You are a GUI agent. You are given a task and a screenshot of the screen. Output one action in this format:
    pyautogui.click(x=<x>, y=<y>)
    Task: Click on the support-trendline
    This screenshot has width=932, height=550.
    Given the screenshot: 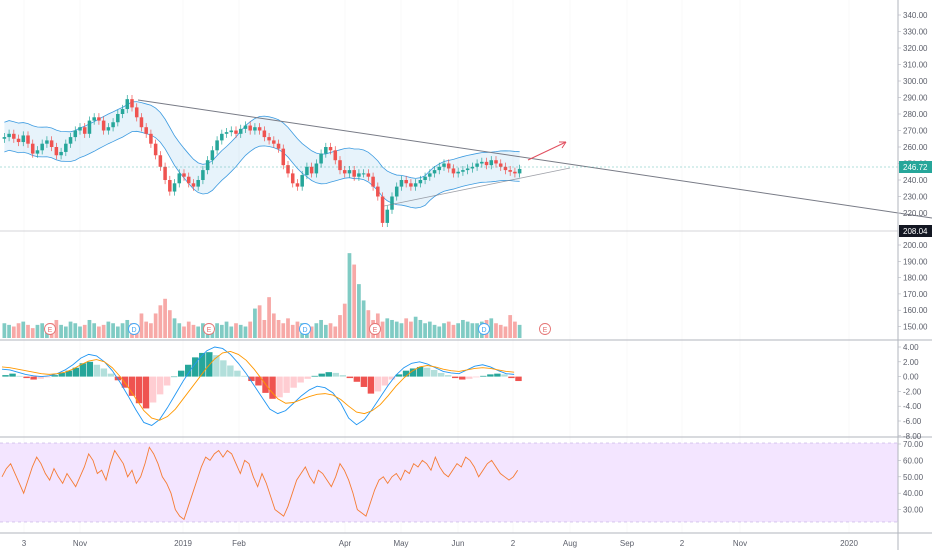 What is the action you would take?
    pyautogui.click(x=477, y=187)
    